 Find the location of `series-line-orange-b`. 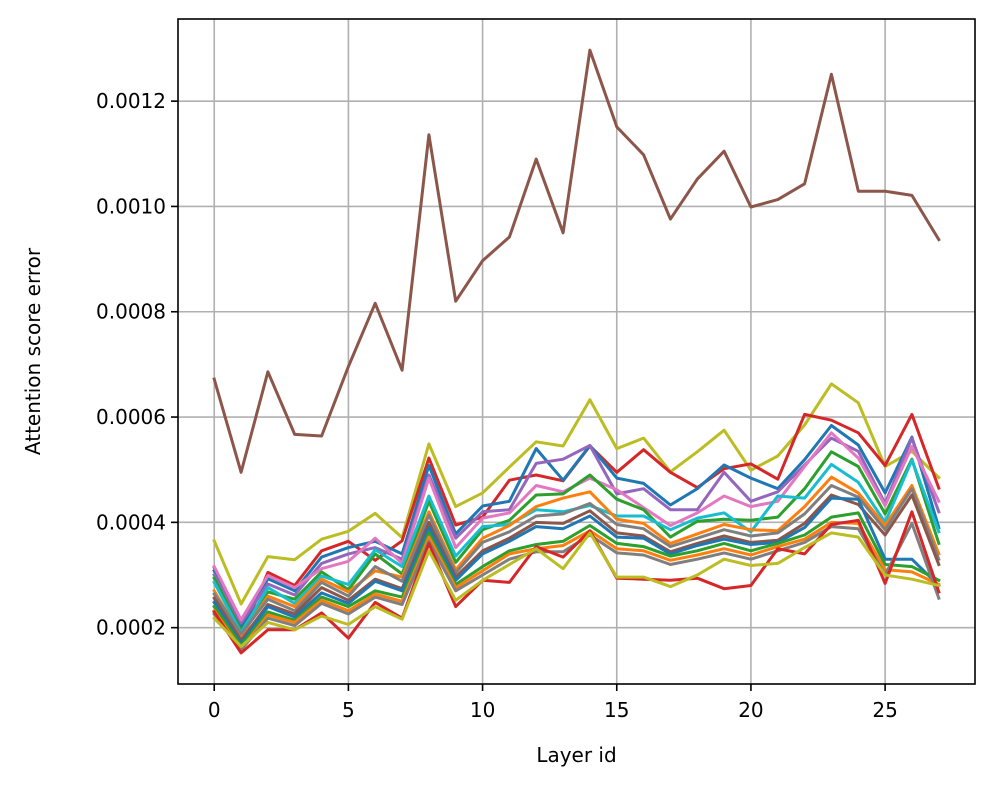

series-line-orange-b is located at coordinates (576, 585).